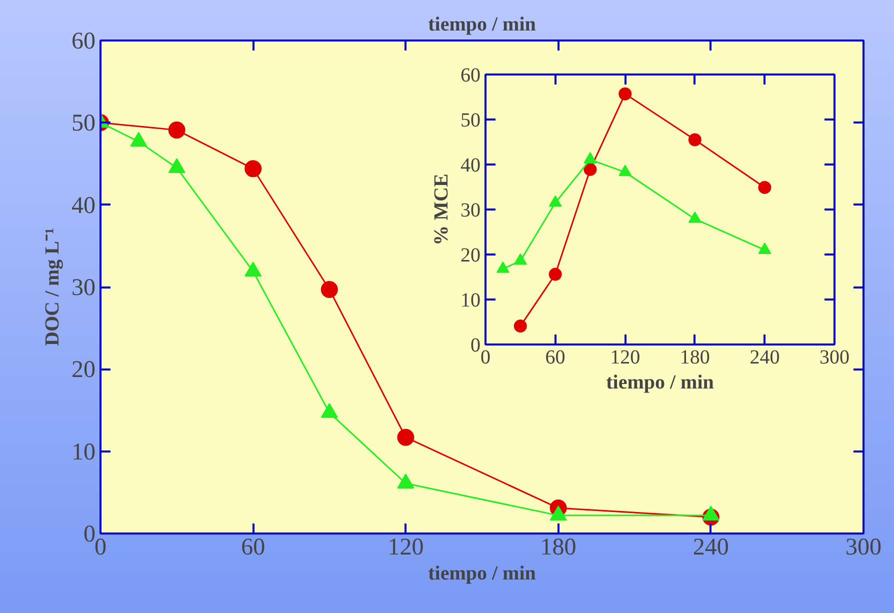 The image size is (894, 613). I want to click on y-axis-title: DOC / mg L⁻¹, so click(53, 287).